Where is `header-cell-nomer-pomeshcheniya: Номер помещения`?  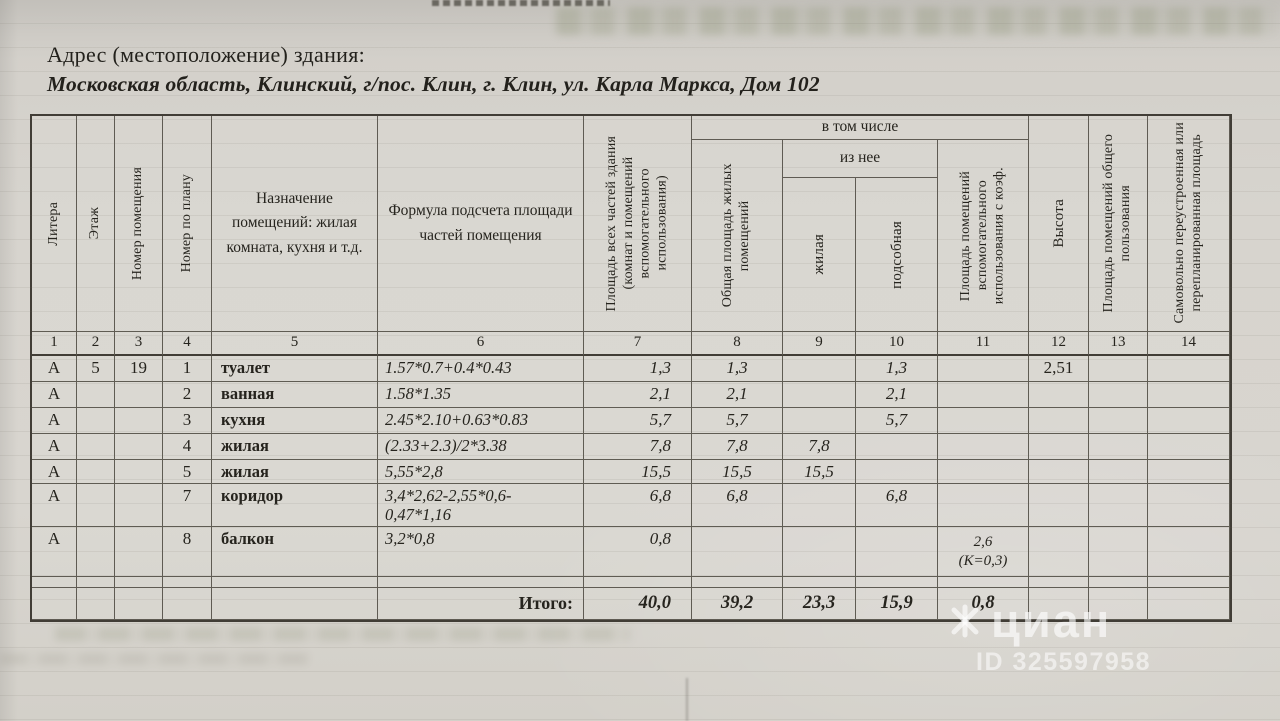
header-cell-nomer-pomeshcheniya: Номер помещения is located at coordinates (139, 224).